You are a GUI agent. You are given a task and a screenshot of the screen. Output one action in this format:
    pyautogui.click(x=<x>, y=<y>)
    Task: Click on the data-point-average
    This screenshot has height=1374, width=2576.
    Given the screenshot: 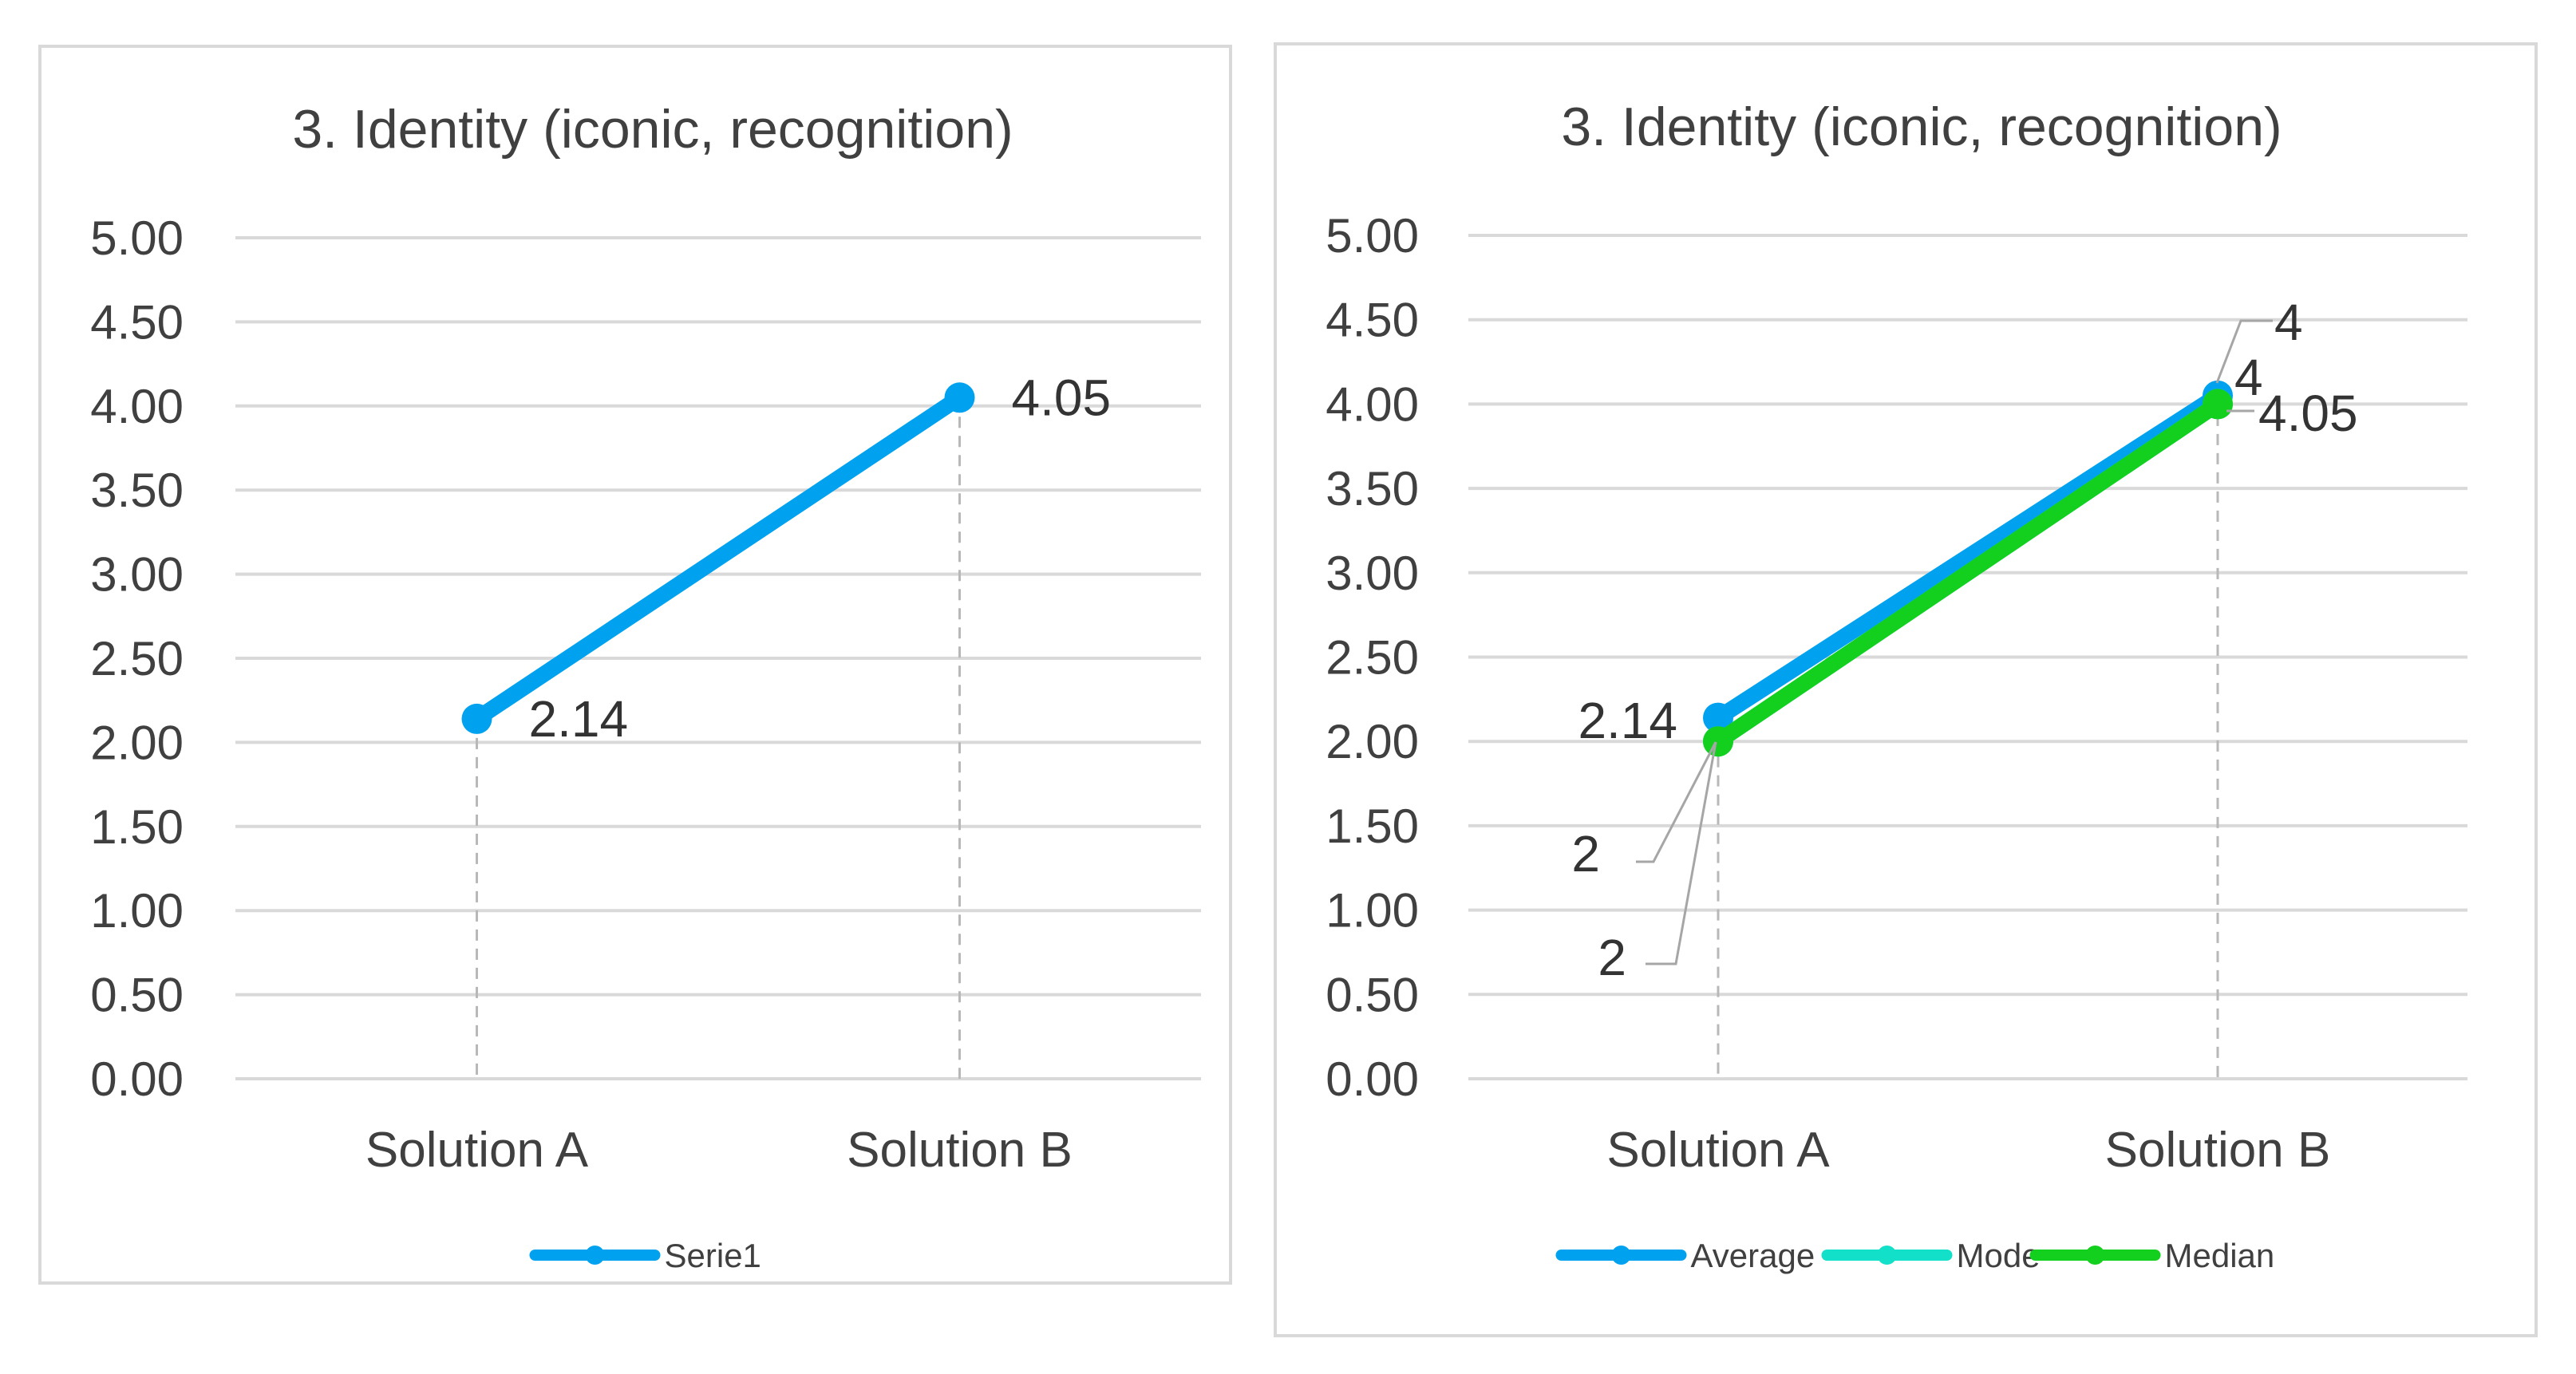 What is the action you would take?
    pyautogui.click(x=1718, y=717)
    